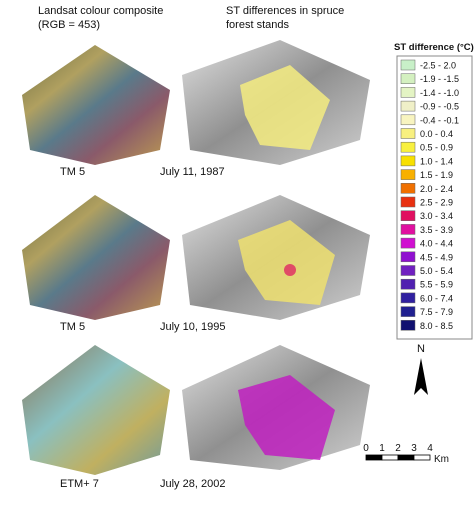  Describe the element at coordinates (69, 25) in the screenshot. I see `header: (RGB = 453)` at that location.